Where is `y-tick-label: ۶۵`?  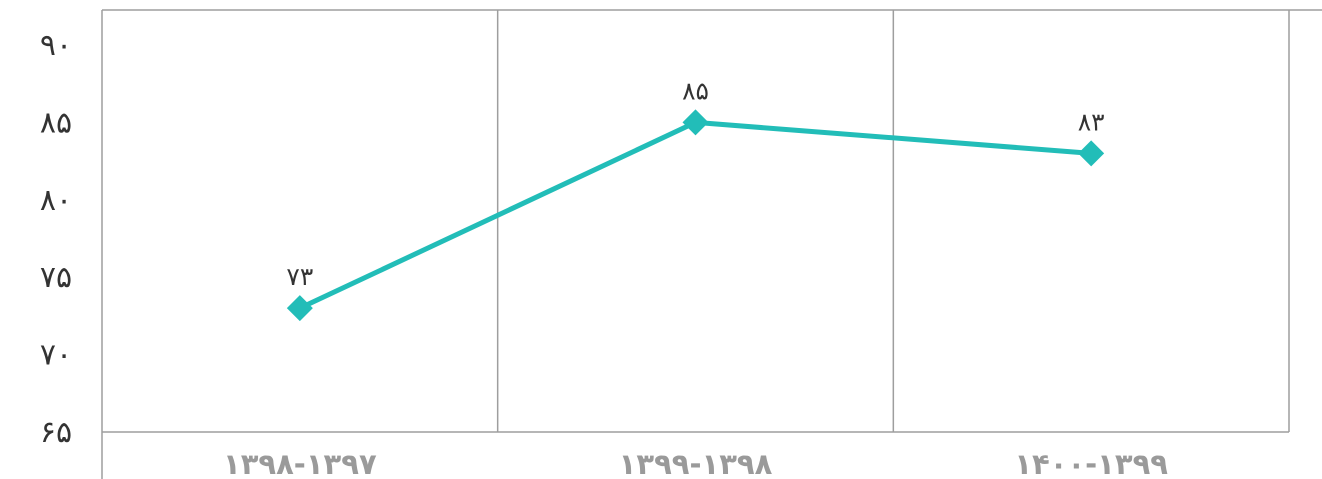 y-tick-label: ۶۵ is located at coordinates (56, 432).